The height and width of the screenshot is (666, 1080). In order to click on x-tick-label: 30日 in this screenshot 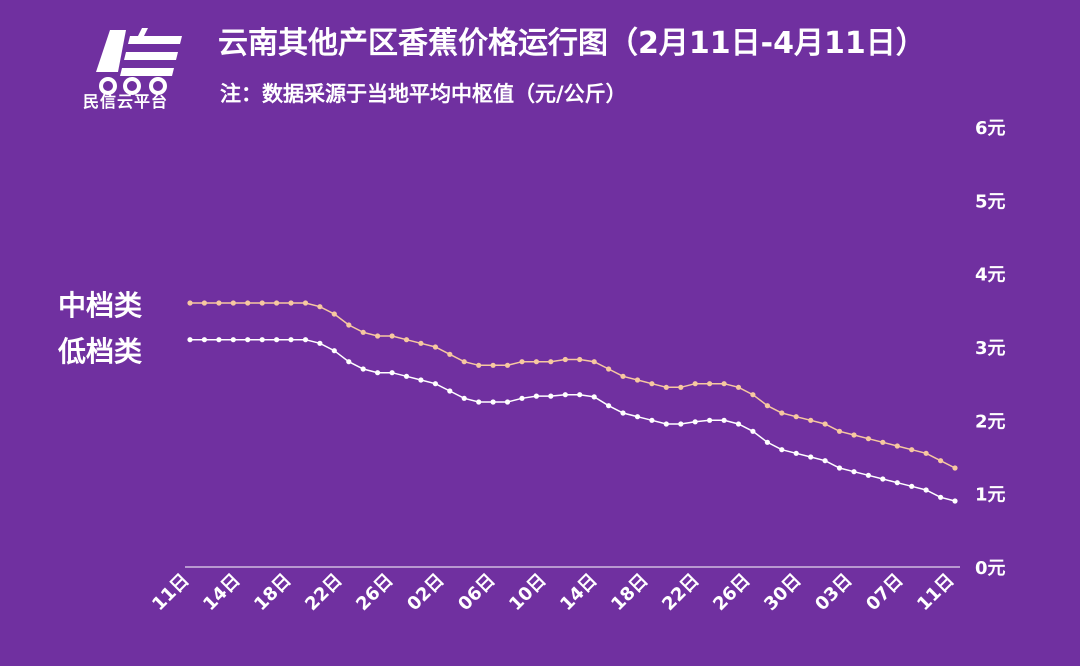, I will do `click(782, 592)`.